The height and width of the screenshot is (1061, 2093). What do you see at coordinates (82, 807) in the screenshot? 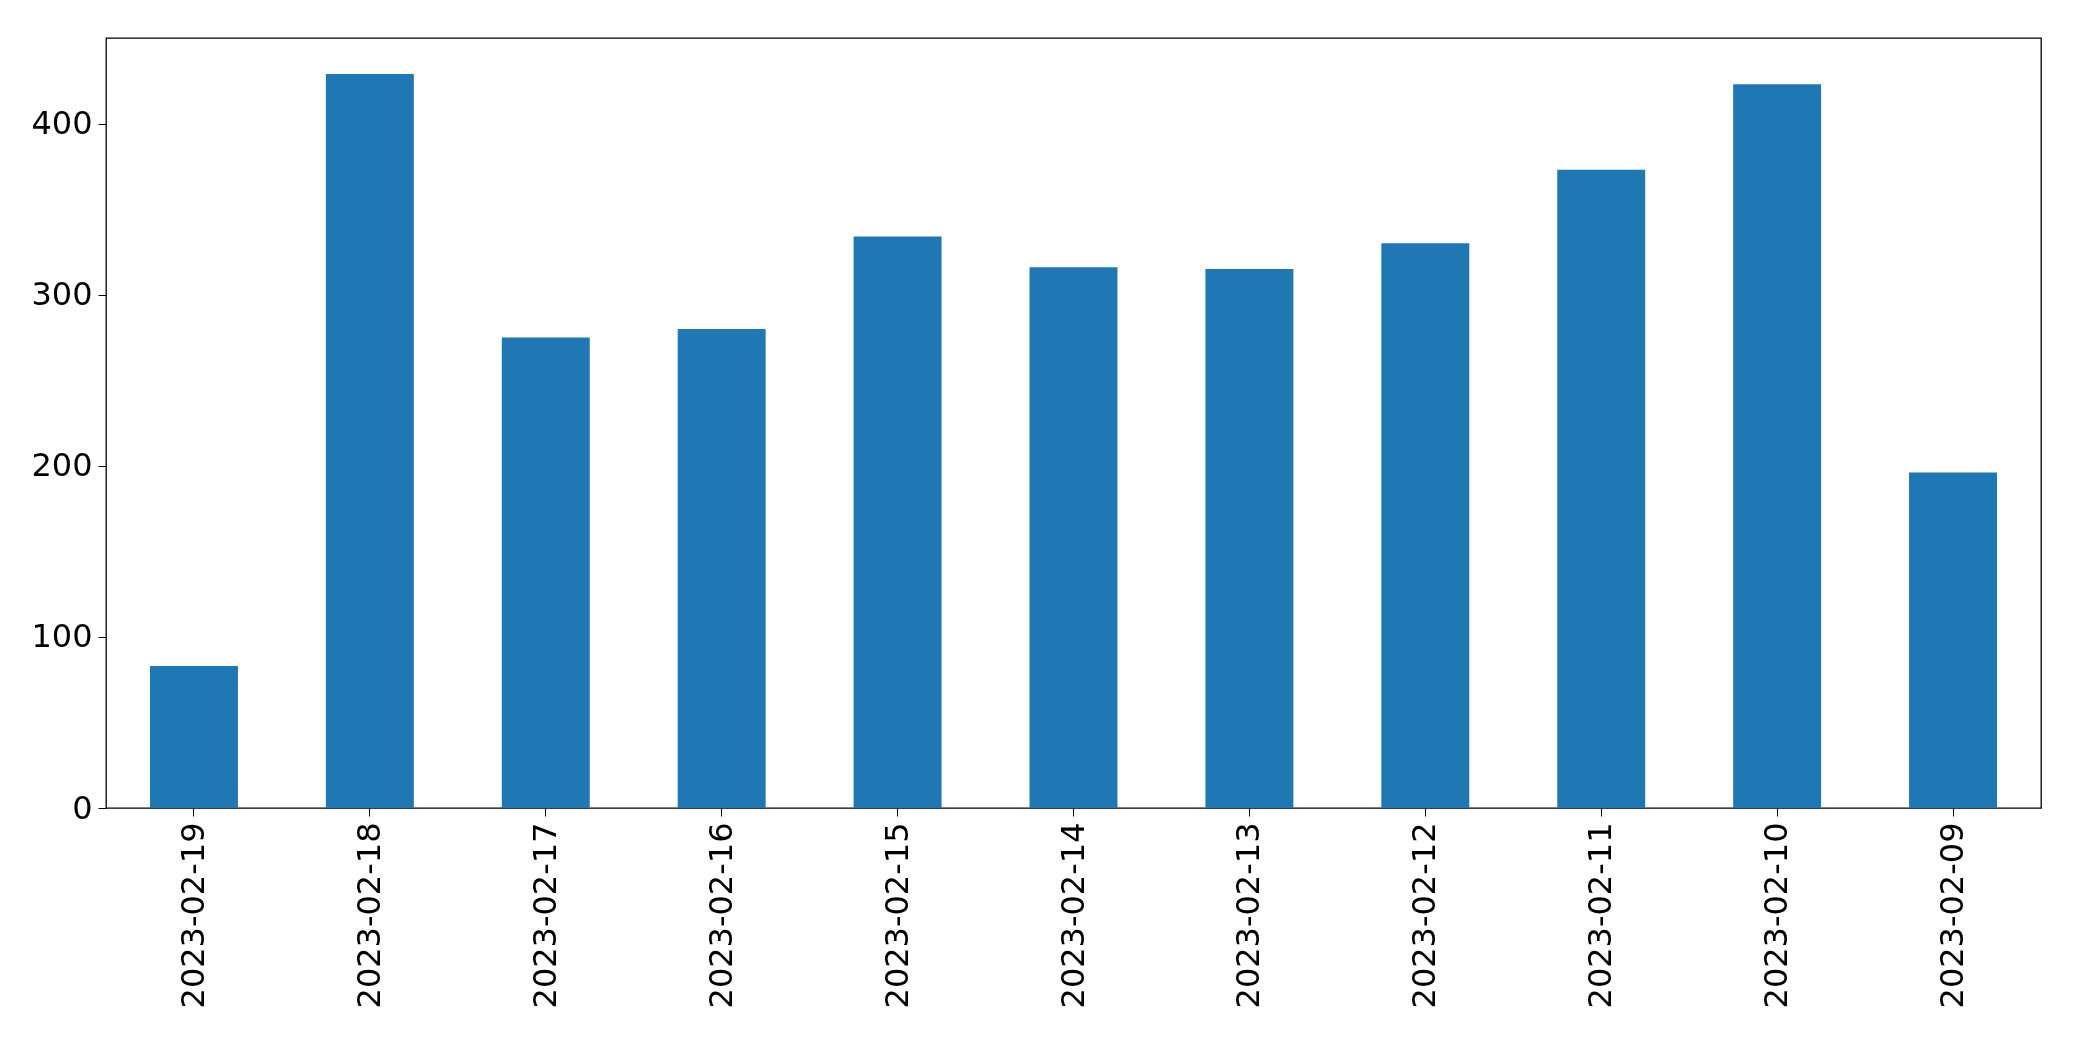
I see `y-tick-label: 0` at bounding box center [82, 807].